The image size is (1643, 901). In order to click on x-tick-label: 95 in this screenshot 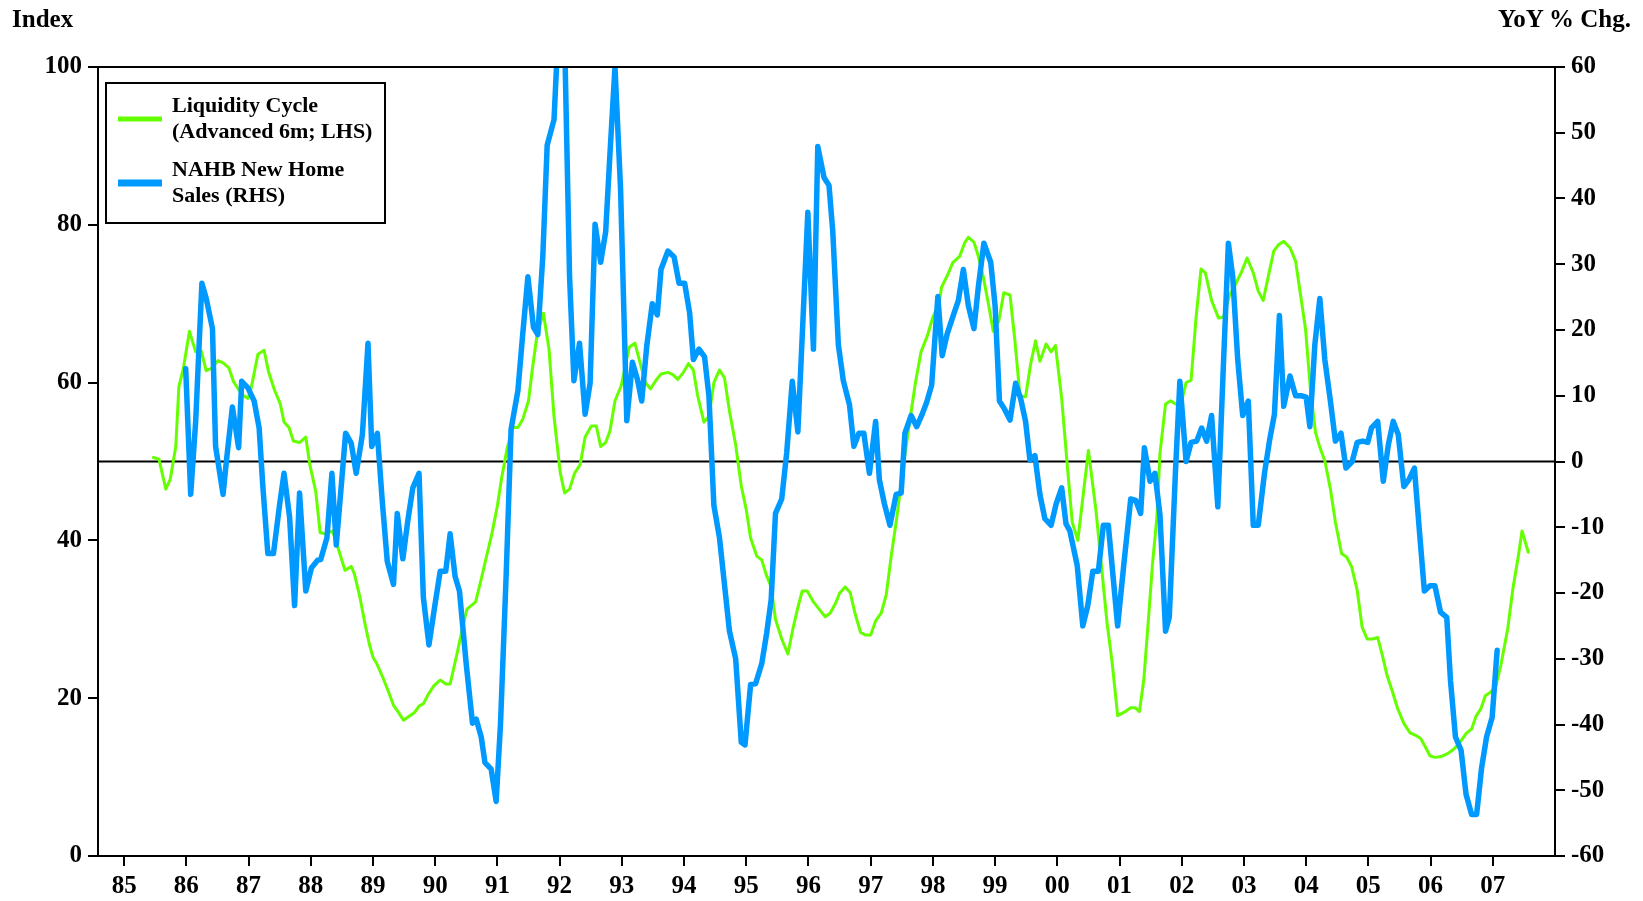, I will do `click(746, 885)`.